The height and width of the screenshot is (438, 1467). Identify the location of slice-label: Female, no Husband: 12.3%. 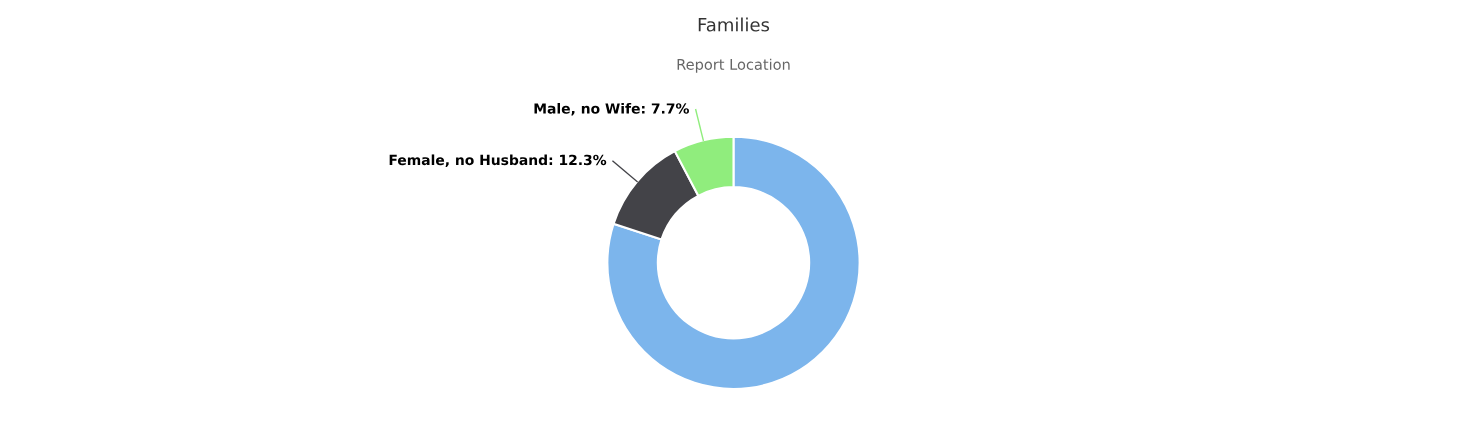
(498, 160).